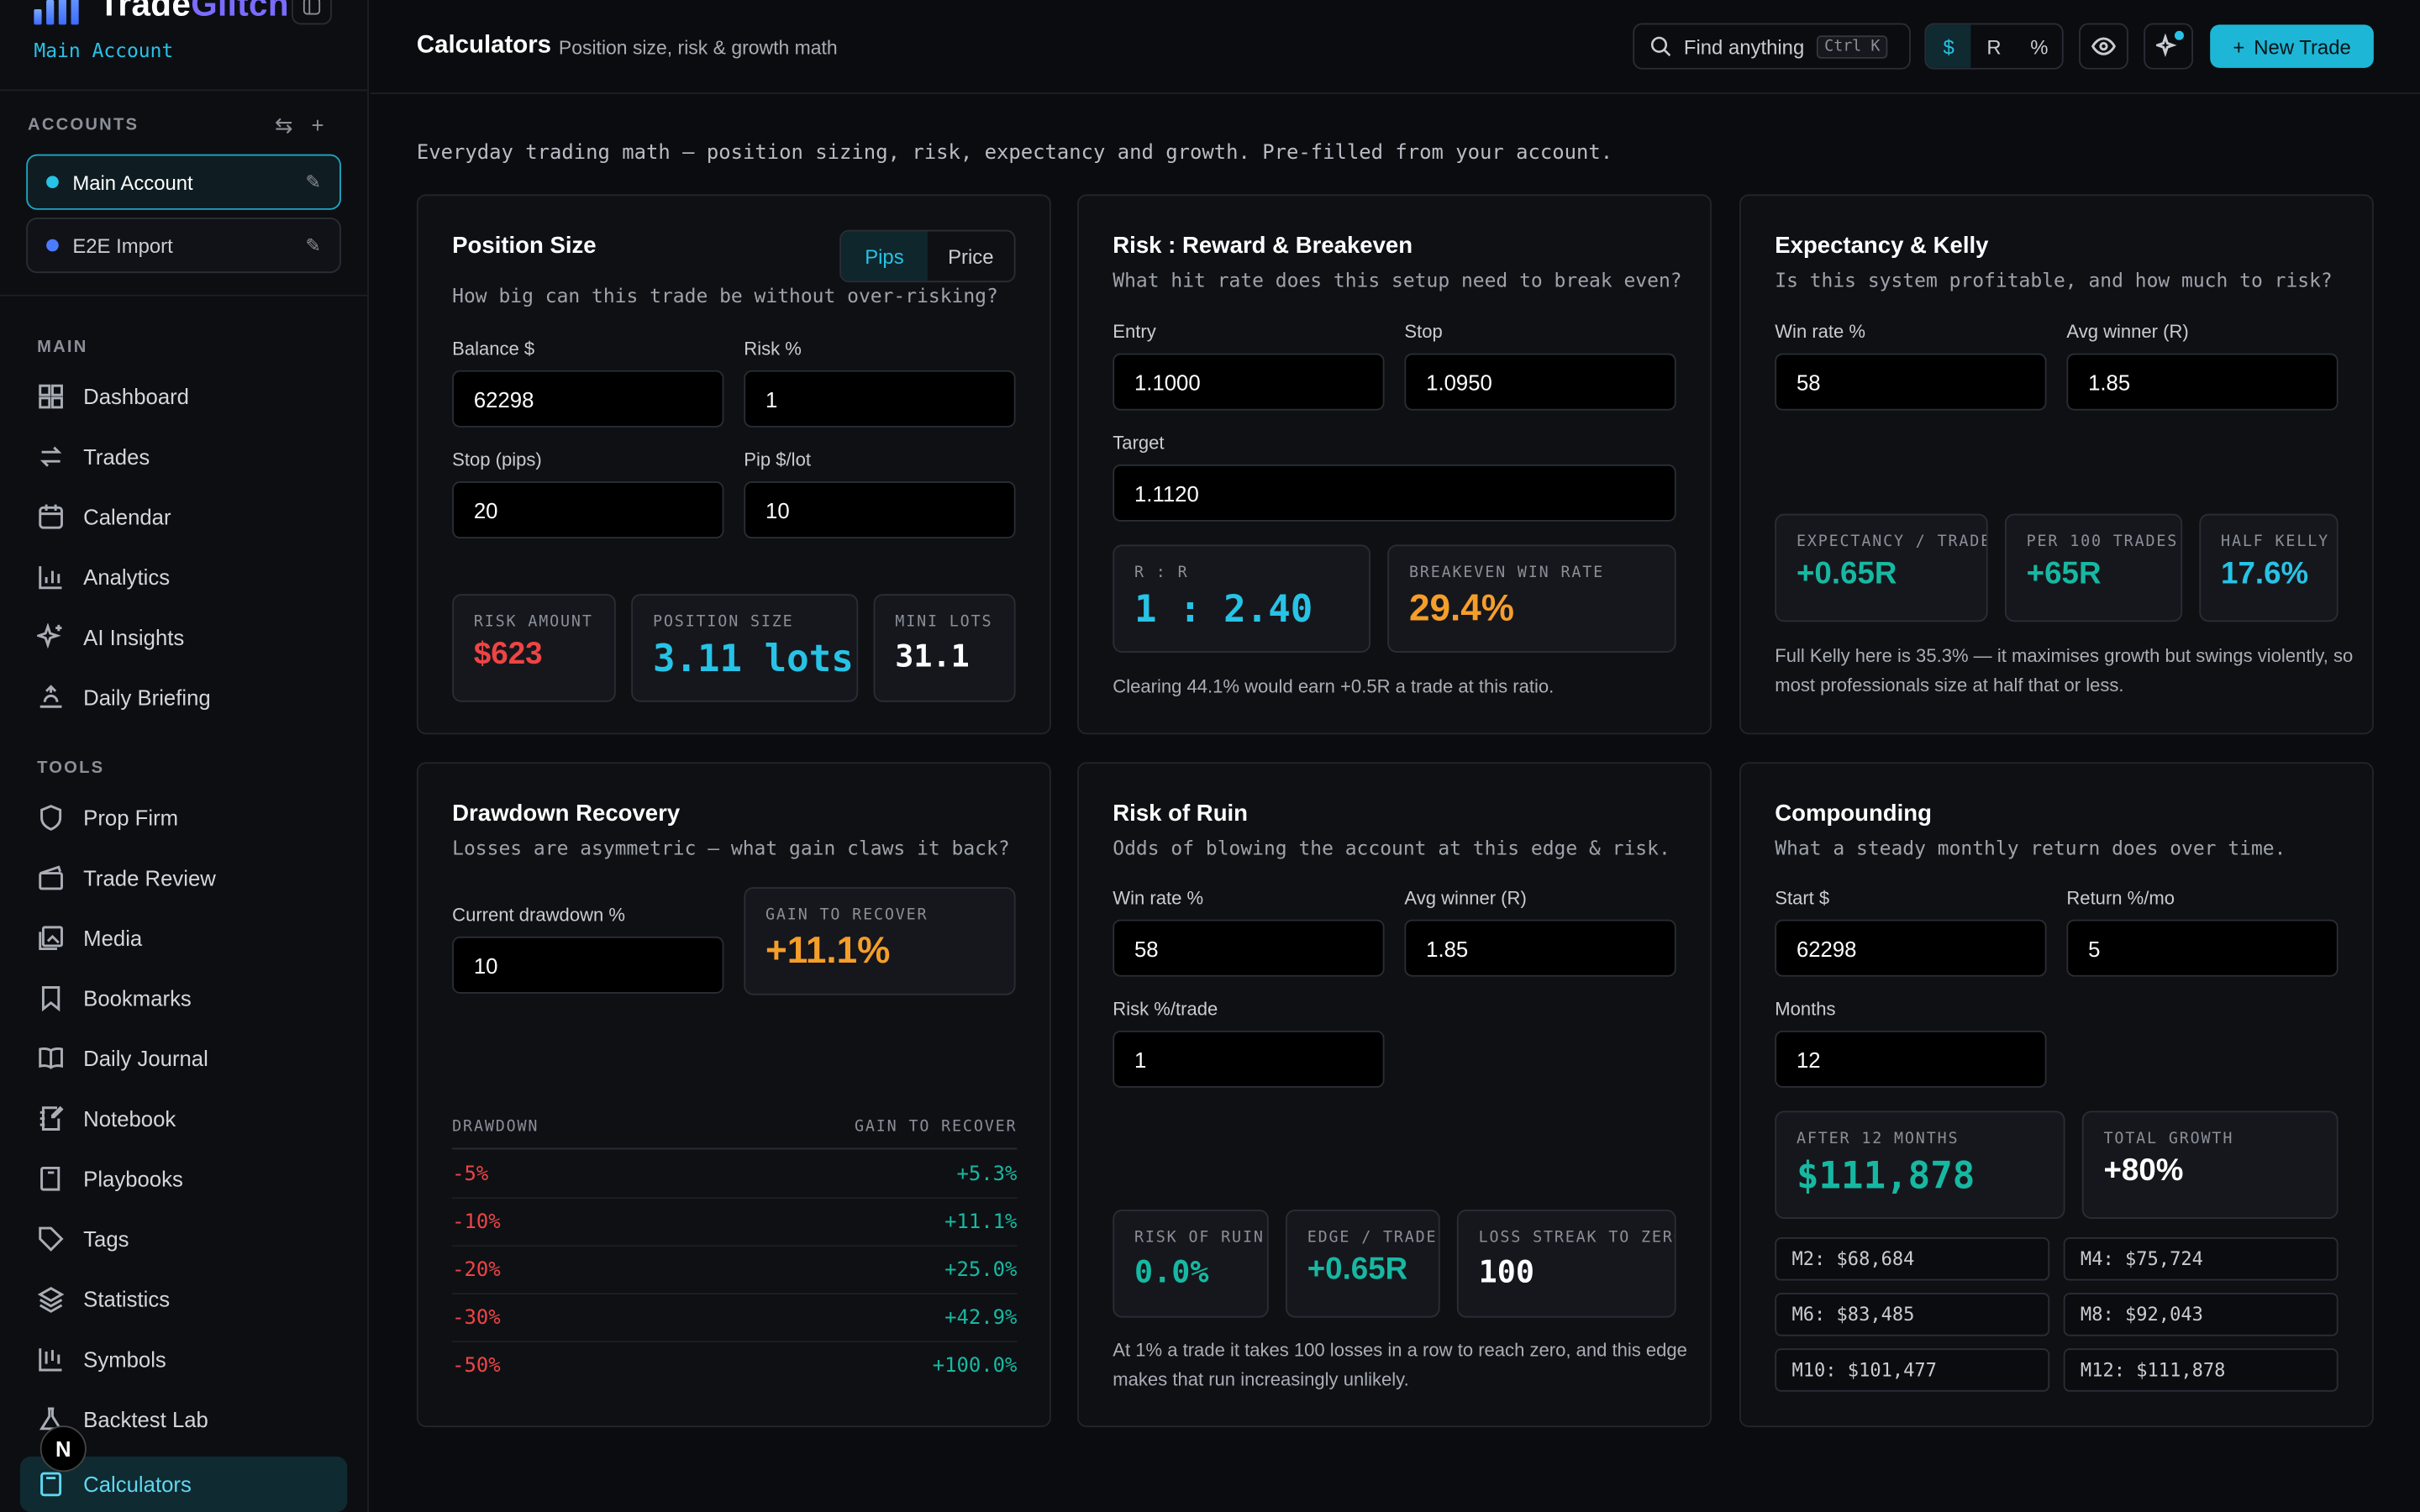  Describe the element at coordinates (2201, 1259) in the screenshot. I see `month-chip: M4: $75,724` at that location.